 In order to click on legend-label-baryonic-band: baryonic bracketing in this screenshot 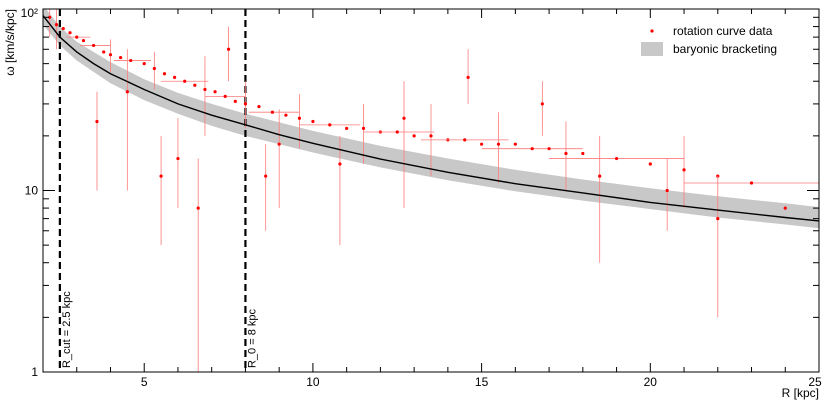, I will do `click(725, 49)`.